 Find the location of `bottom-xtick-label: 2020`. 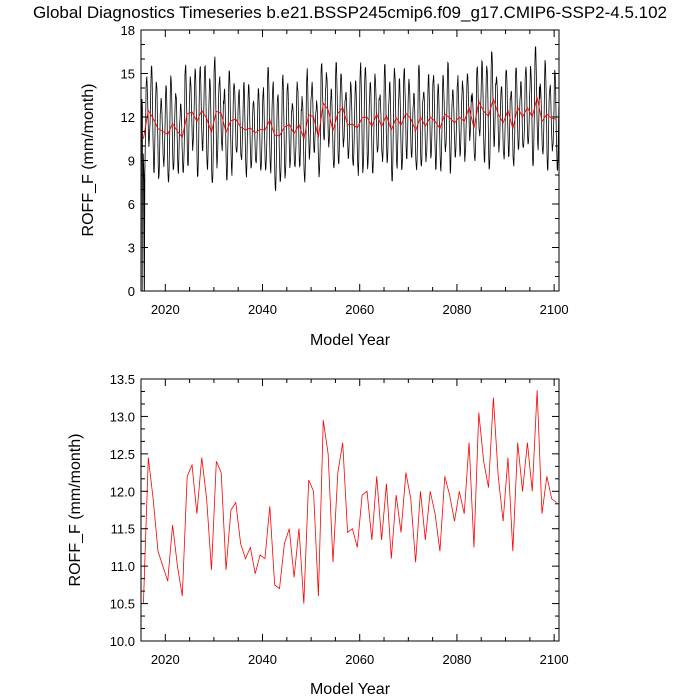

bottom-xtick-label: 2020 is located at coordinates (165, 659).